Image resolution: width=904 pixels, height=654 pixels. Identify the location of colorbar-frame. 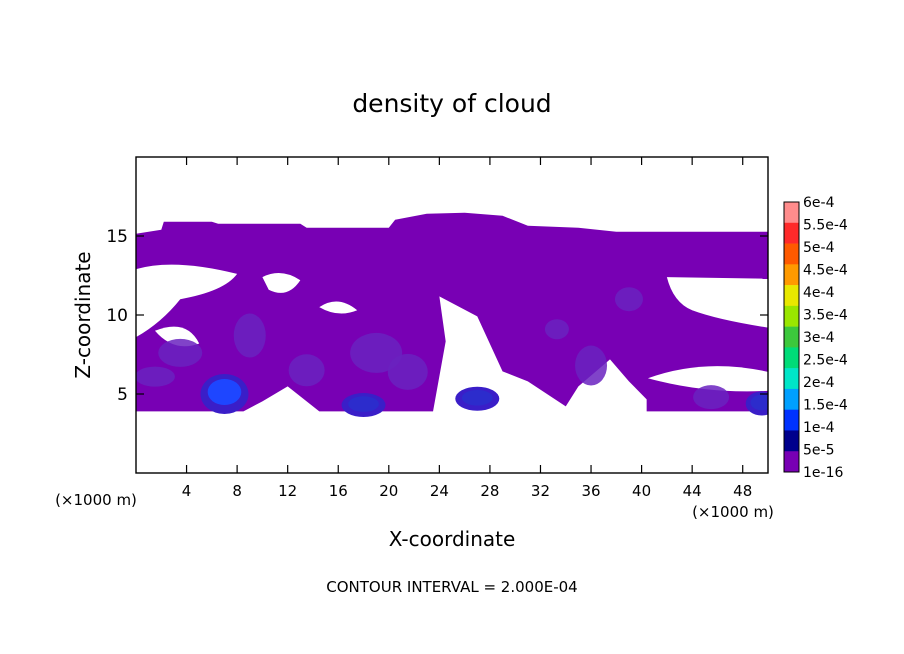
(791, 337).